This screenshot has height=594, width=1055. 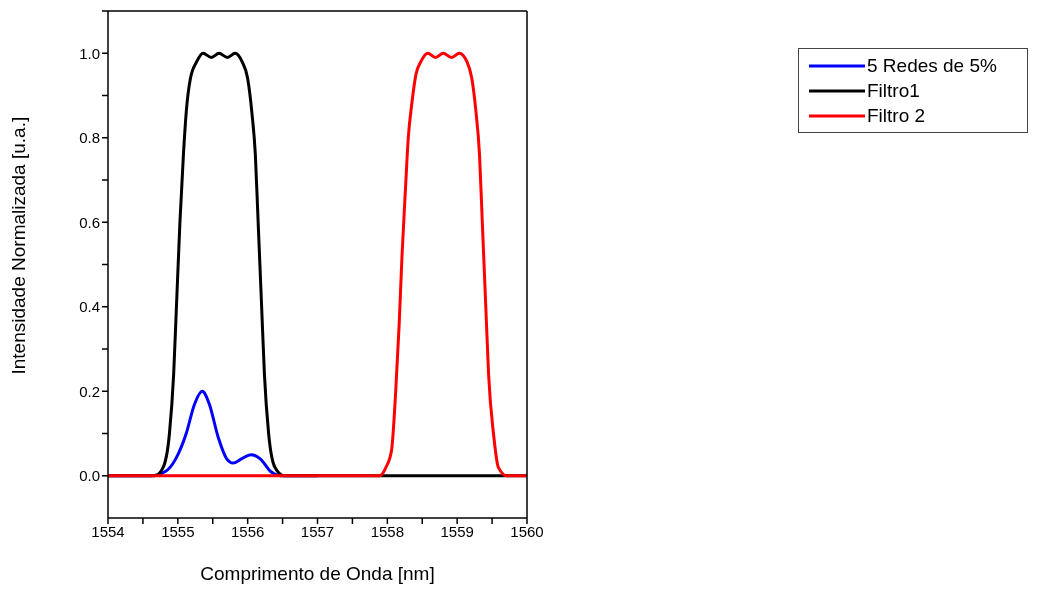 I want to click on x-tick-label: 1557, so click(x=317, y=531).